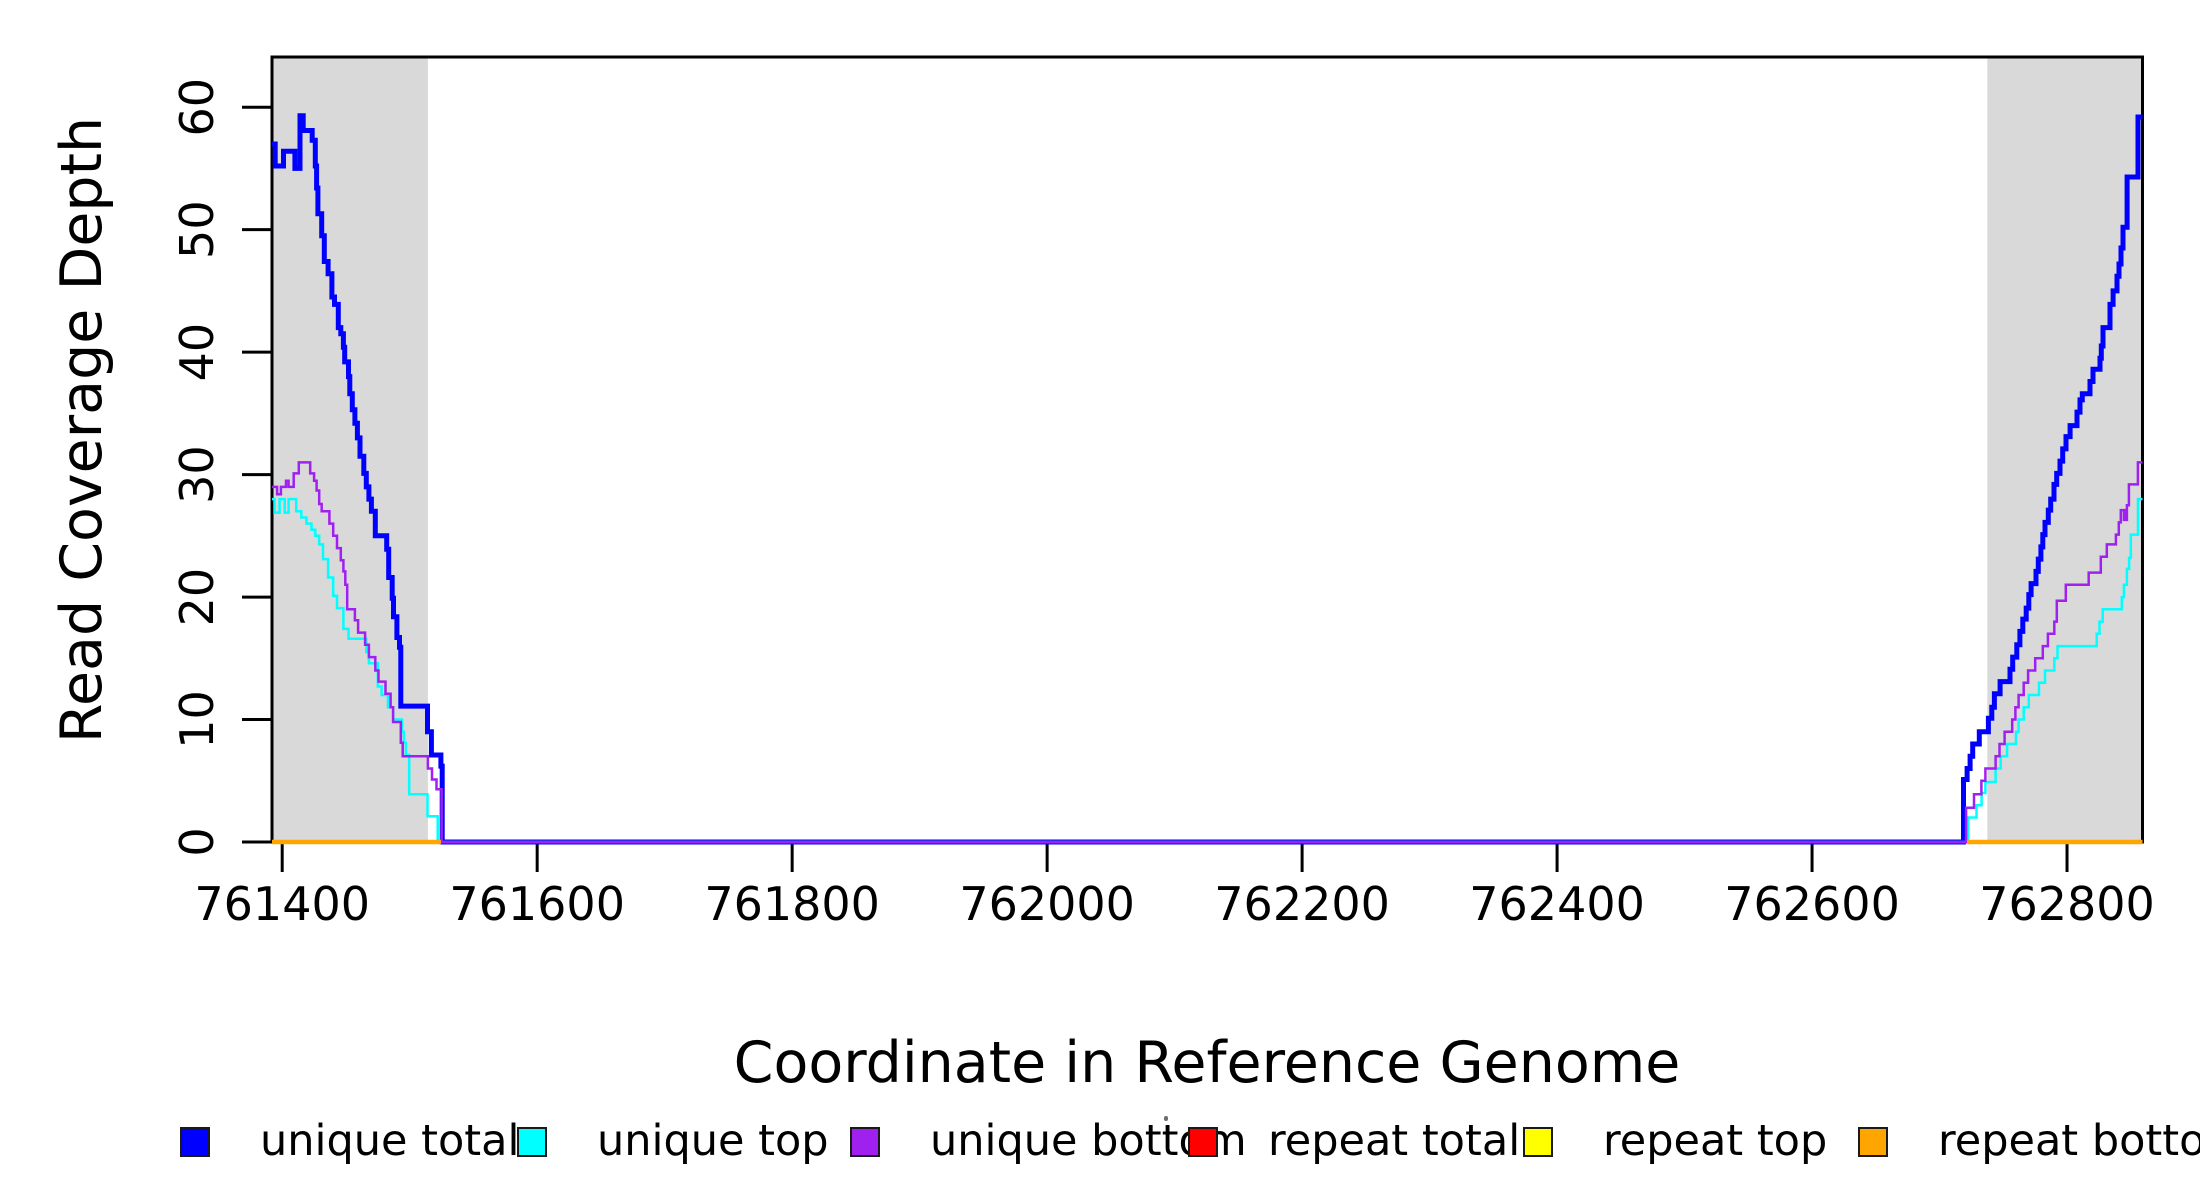 The height and width of the screenshot is (1200, 2200). What do you see at coordinates (713, 1141) in the screenshot?
I see `legend-label: unique top` at bounding box center [713, 1141].